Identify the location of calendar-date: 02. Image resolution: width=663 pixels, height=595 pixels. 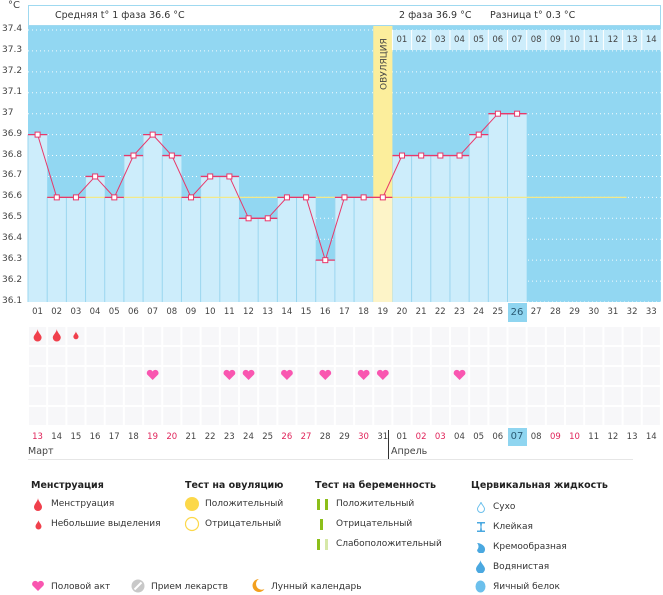
(421, 437).